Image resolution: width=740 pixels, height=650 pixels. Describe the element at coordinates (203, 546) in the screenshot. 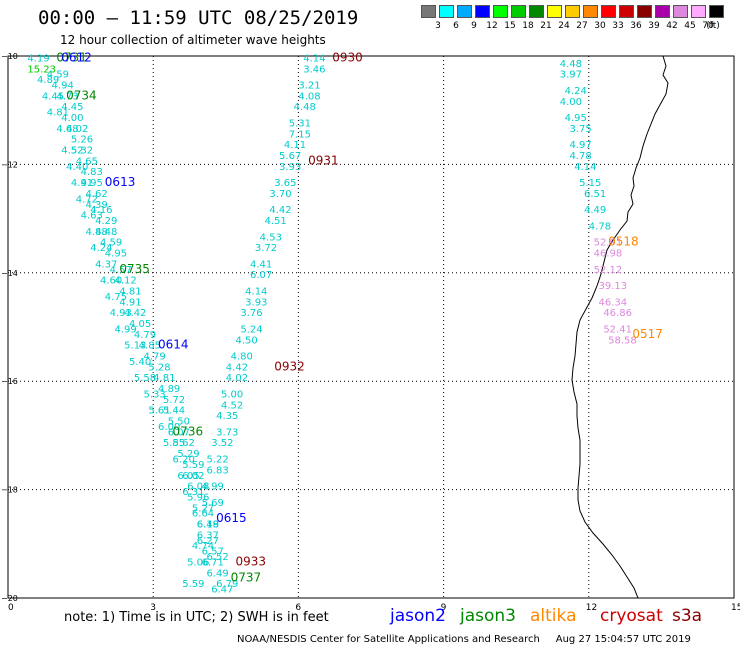

I see `swh-value-label: 4.74` at that location.